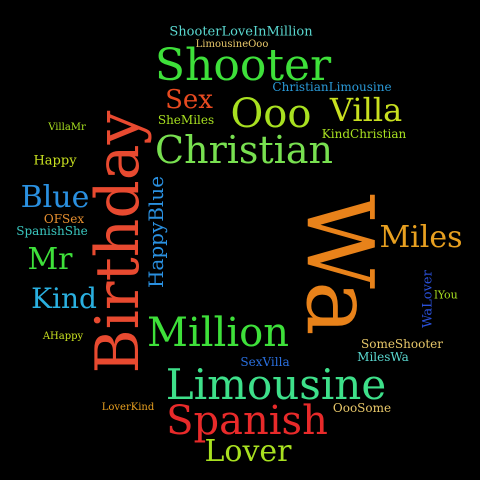 Image resolution: width=480 pixels, height=480 pixels. Describe the element at coordinates (339, 265) in the screenshot. I see `word-wa: Wa` at that location.